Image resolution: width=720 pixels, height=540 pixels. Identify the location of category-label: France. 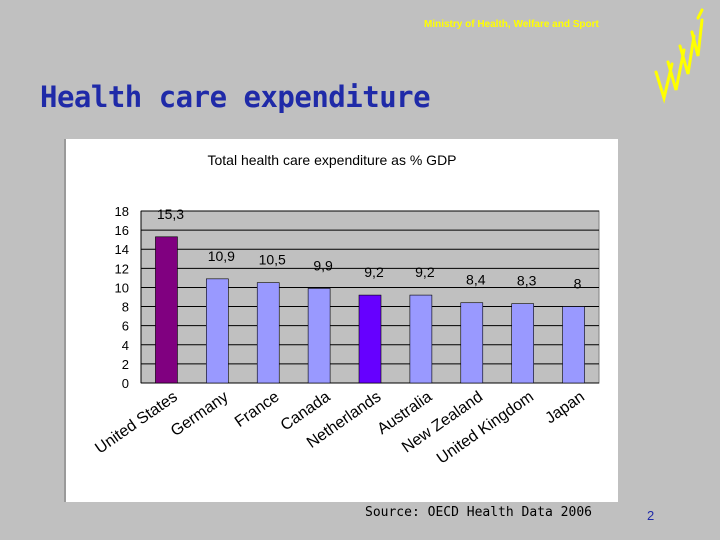
(257, 409).